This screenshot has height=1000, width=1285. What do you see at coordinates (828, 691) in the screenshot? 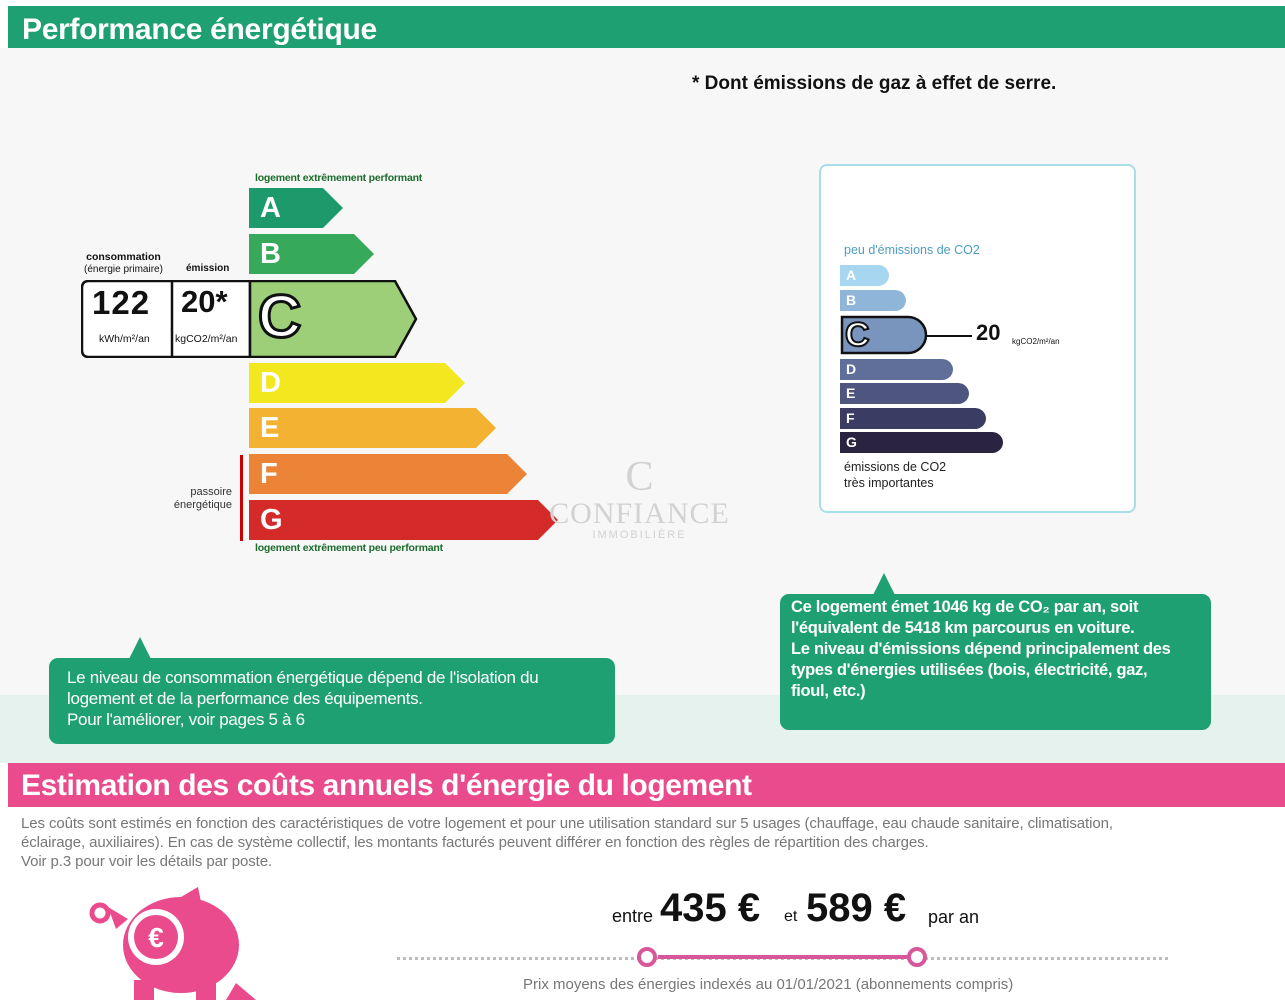
I see `emission-callout-line-5: fioul, etc.)` at bounding box center [828, 691].